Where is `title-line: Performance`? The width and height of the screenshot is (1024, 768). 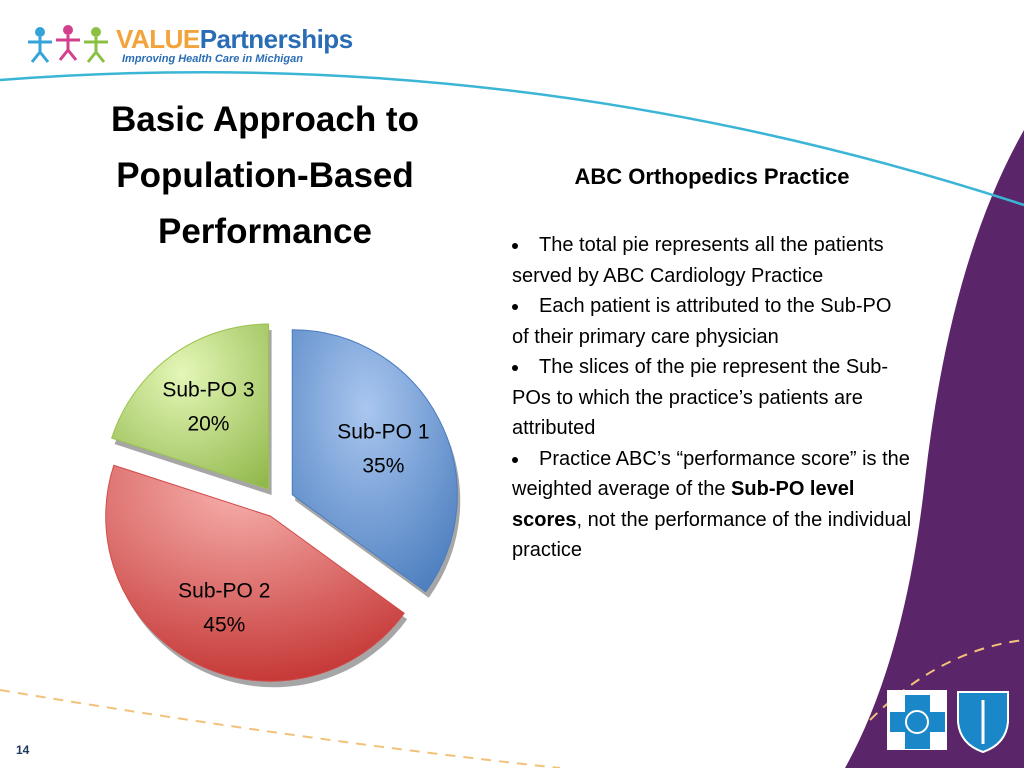
title-line: Performance is located at coordinates (265, 231).